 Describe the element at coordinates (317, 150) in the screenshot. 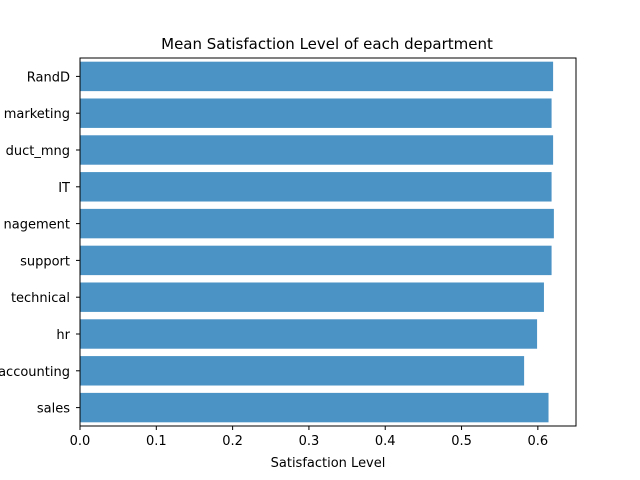

I see `bar-product-mng` at that location.